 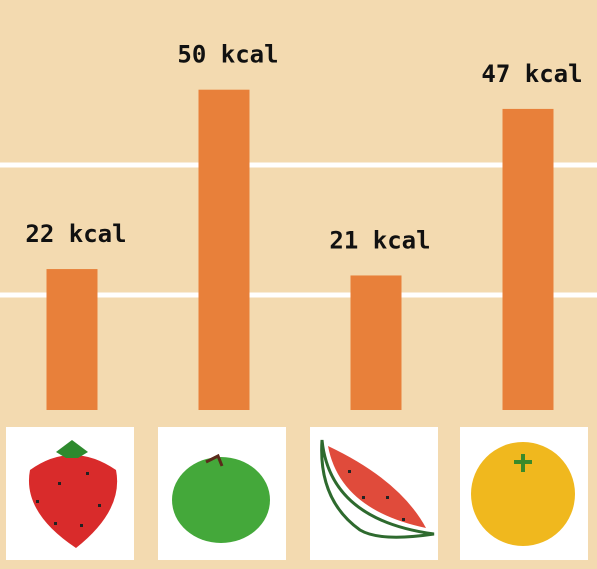 What do you see at coordinates (523, 494) in the screenshot?
I see `orange-icon` at bounding box center [523, 494].